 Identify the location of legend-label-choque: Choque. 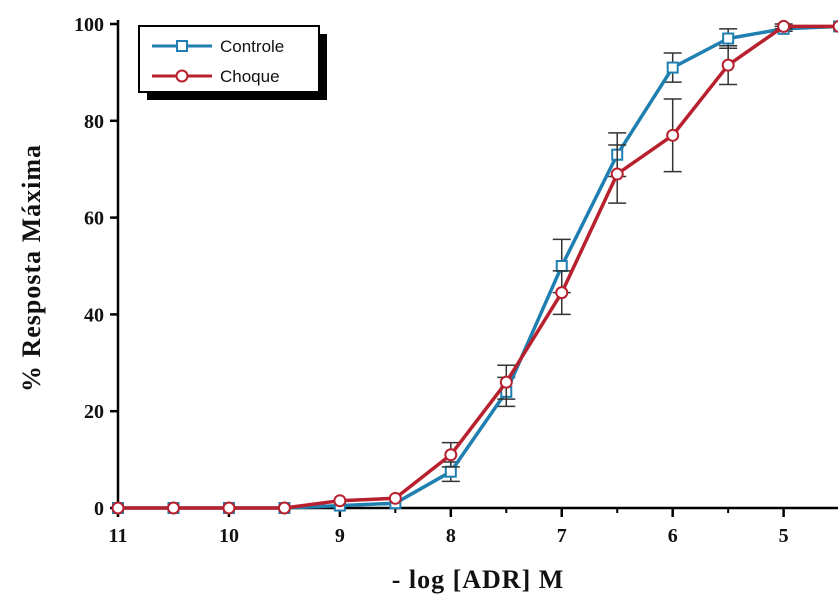
(250, 76).